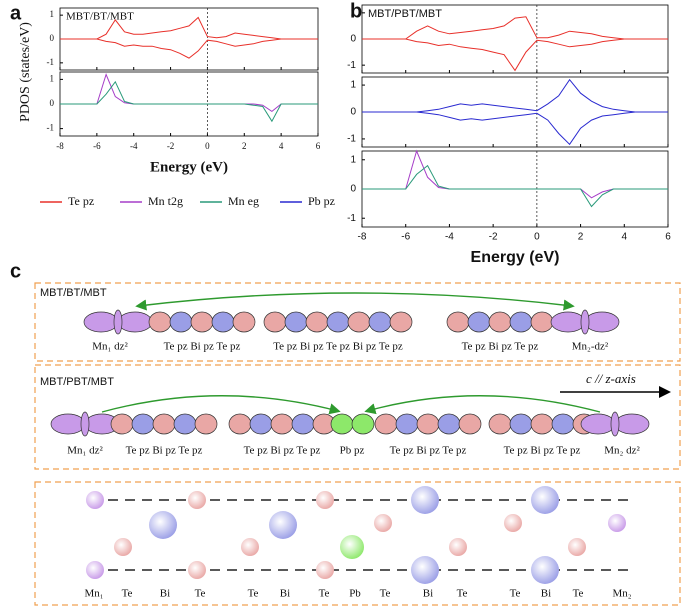  I want to click on axis-label: c // z-axis, so click(611, 378).